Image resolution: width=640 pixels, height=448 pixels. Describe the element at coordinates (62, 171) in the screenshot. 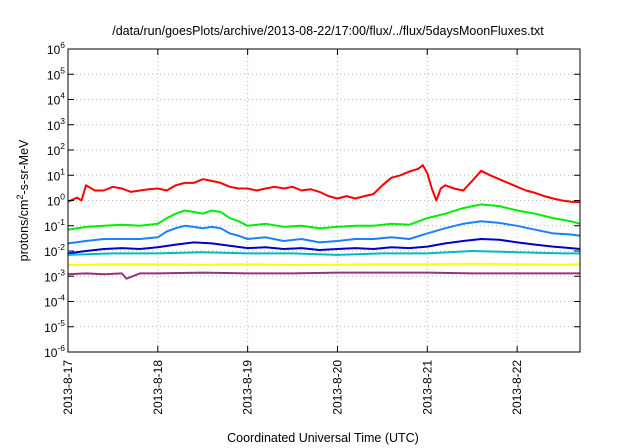

I see `y-tick-label-exponent: 1` at that location.